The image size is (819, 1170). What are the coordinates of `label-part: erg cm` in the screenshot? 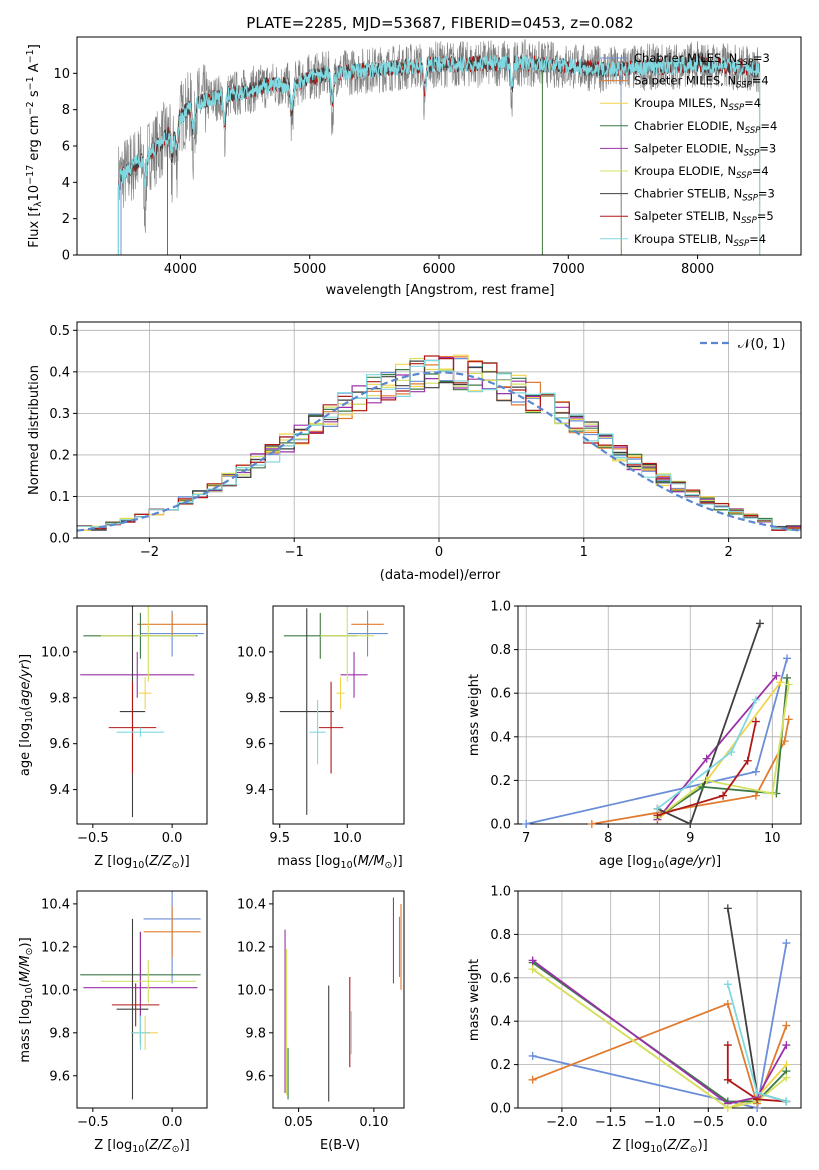 It's located at (34, 139).